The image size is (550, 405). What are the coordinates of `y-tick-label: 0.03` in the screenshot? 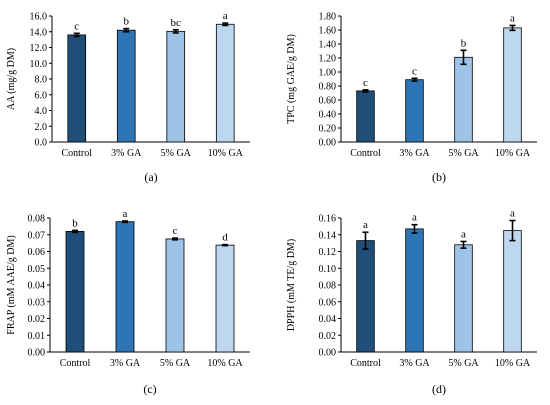 It's located at (37, 302).